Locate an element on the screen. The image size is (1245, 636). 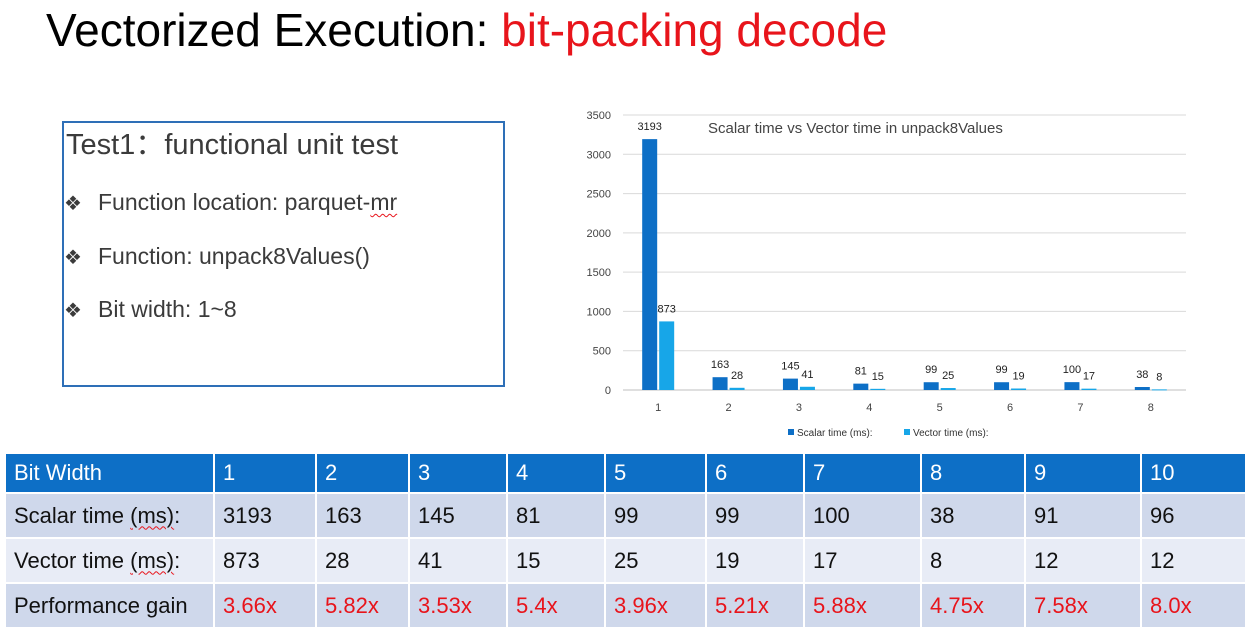
table-cell: 5.4x is located at coordinates (556, 605).